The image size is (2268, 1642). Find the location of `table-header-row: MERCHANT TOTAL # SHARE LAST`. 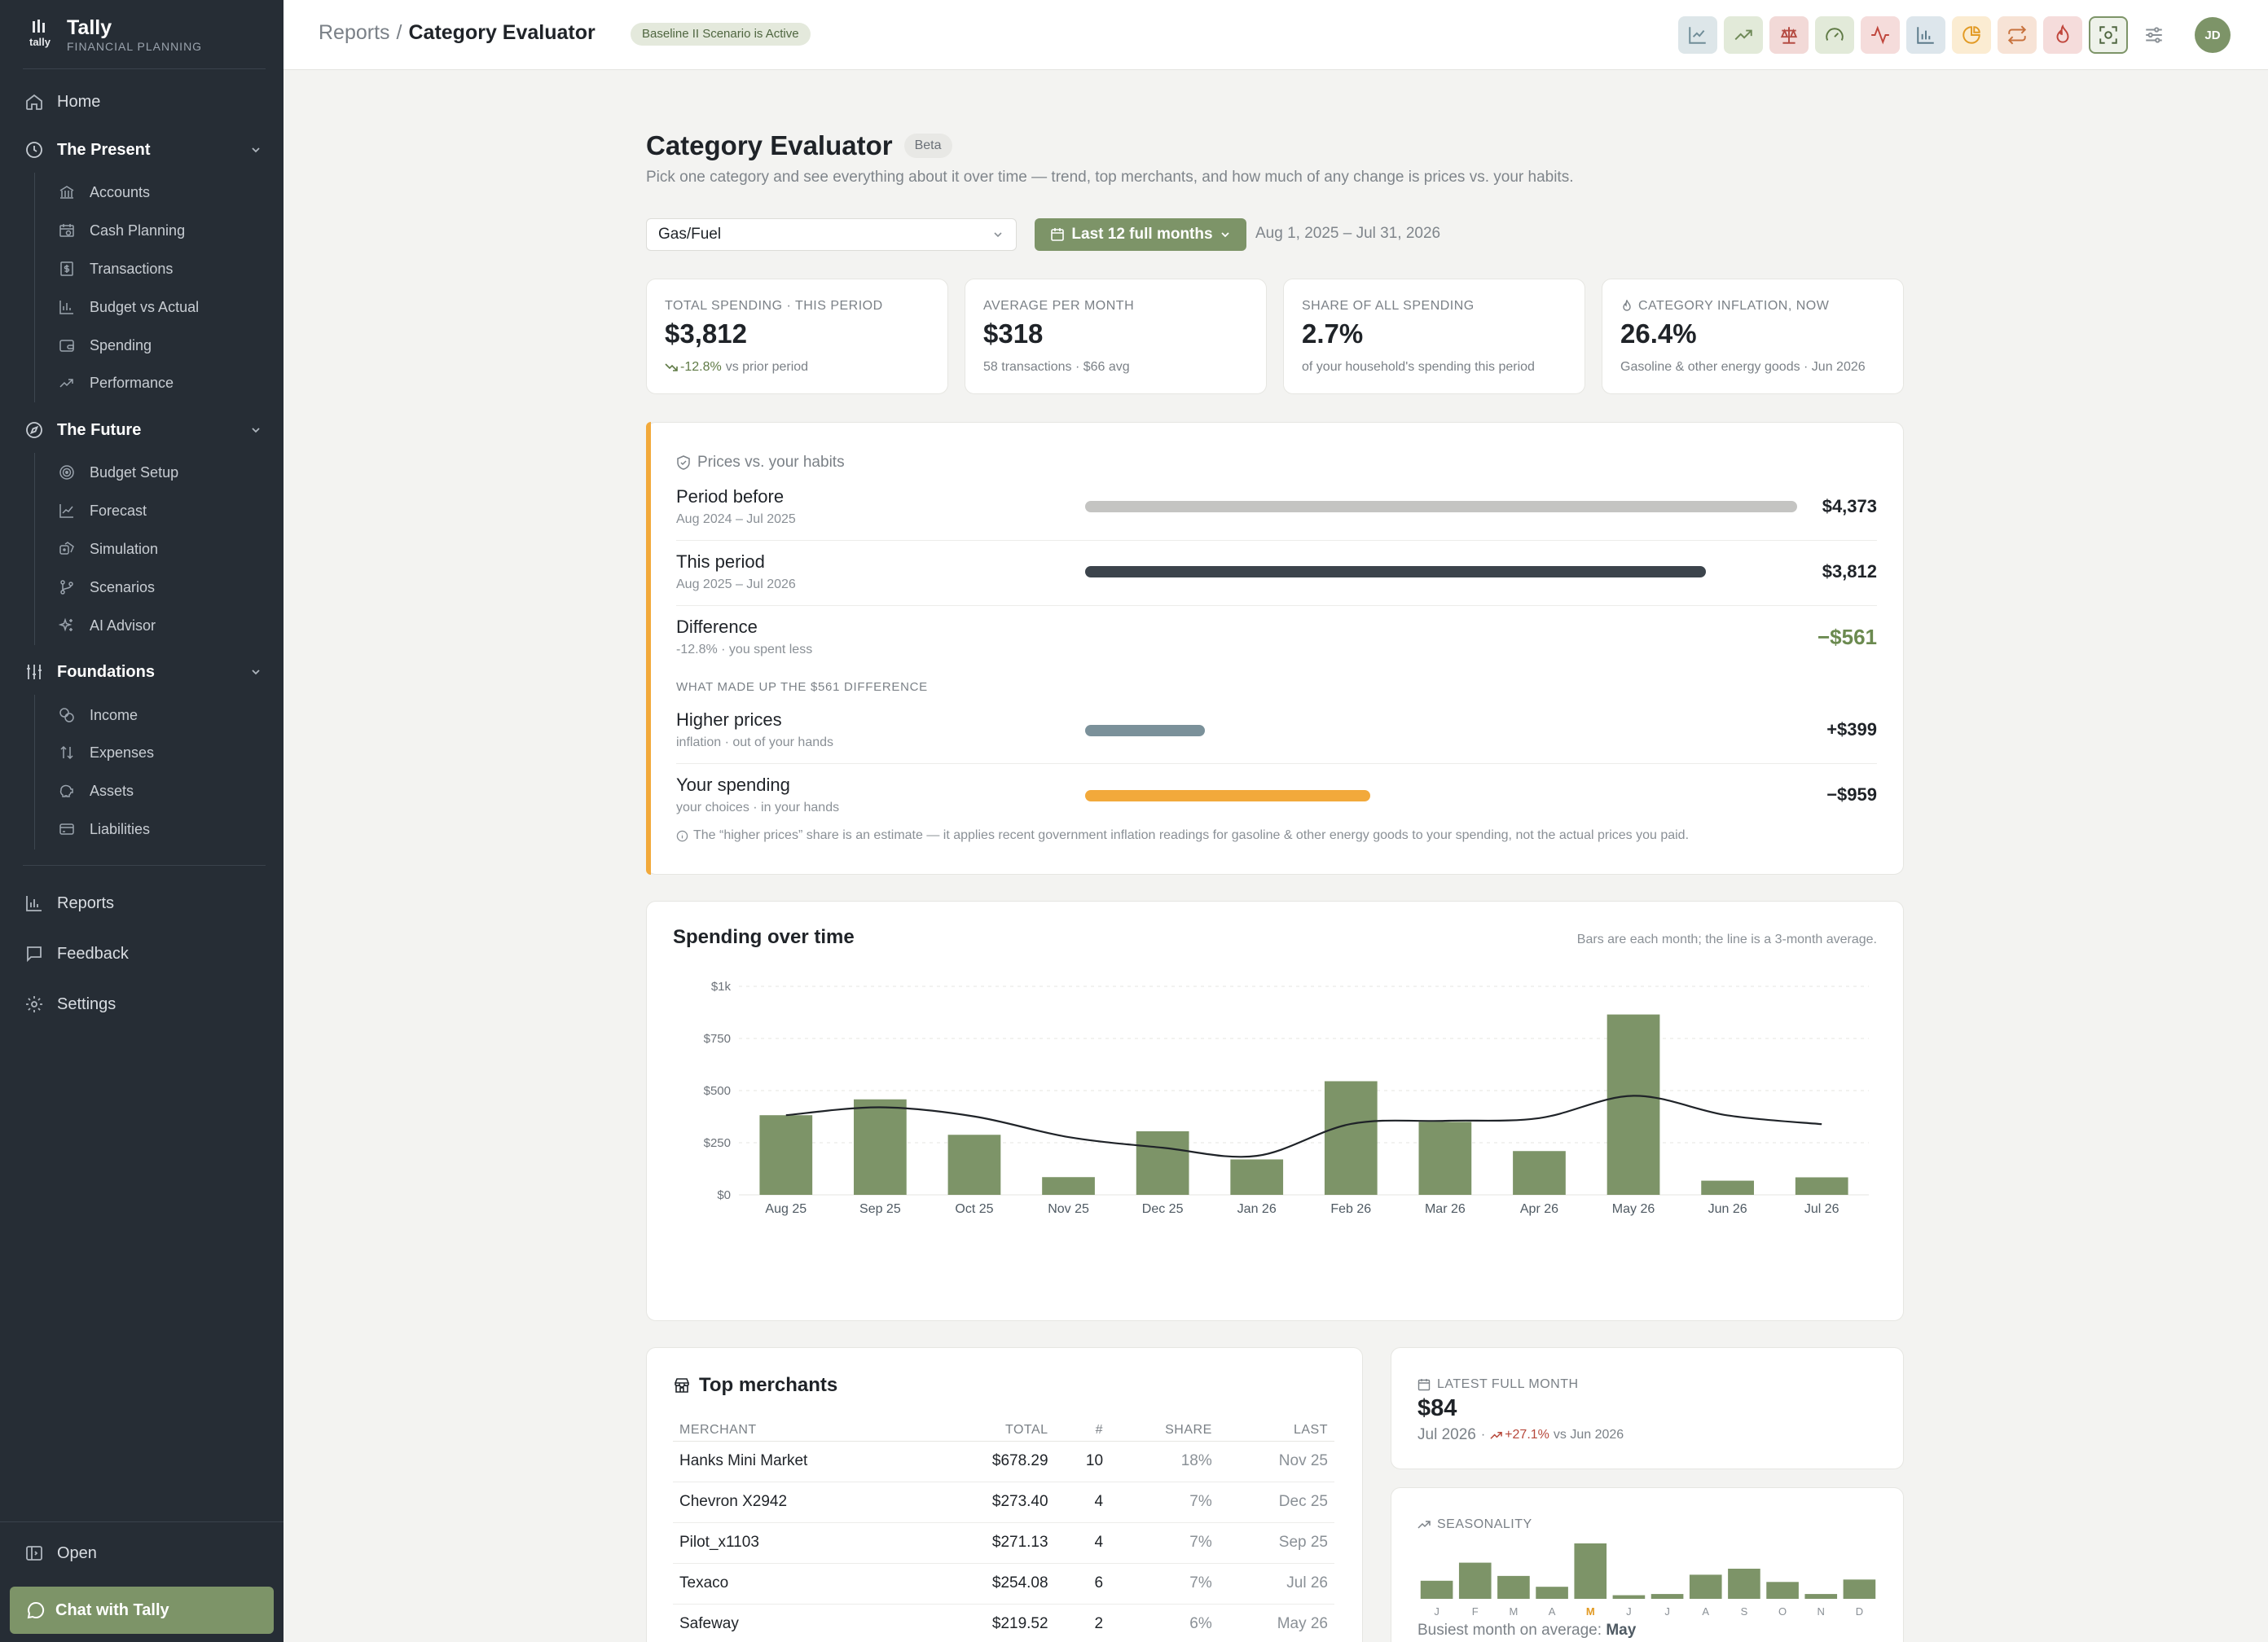

table-header-row: MERCHANT TOTAL # SHARE LAST is located at coordinates (1004, 1431).